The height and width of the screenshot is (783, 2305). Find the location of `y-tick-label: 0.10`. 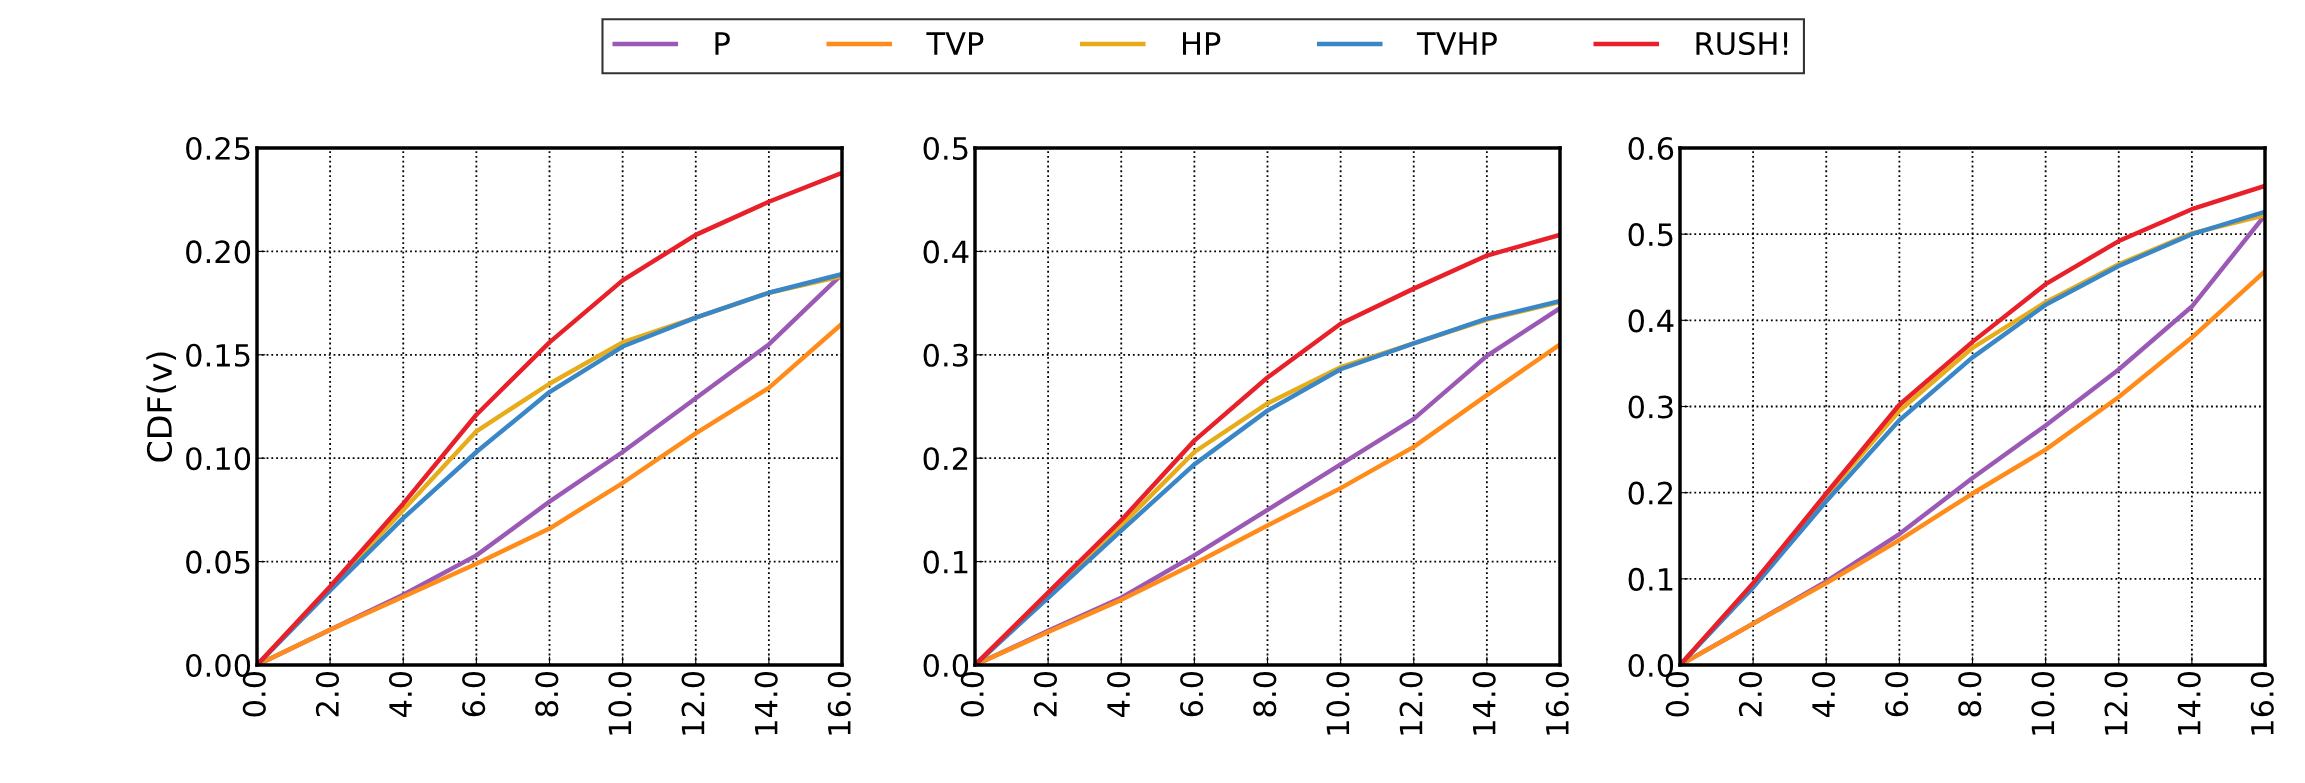

y-tick-label: 0.10 is located at coordinates (218, 459).